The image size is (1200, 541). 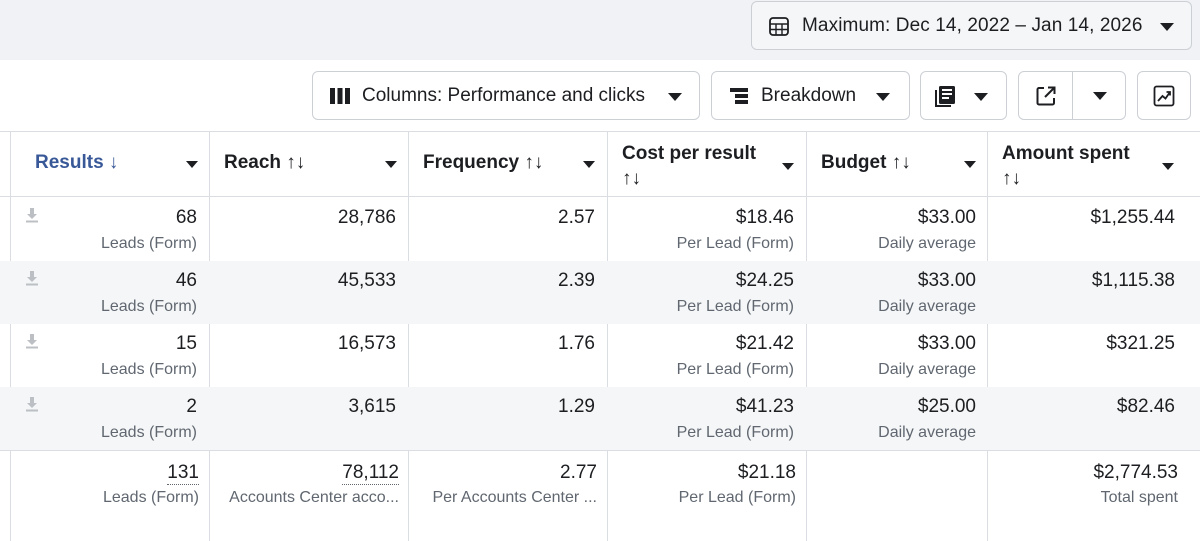 I want to click on cost-per-result-value: $18.46, so click(x=764, y=217).